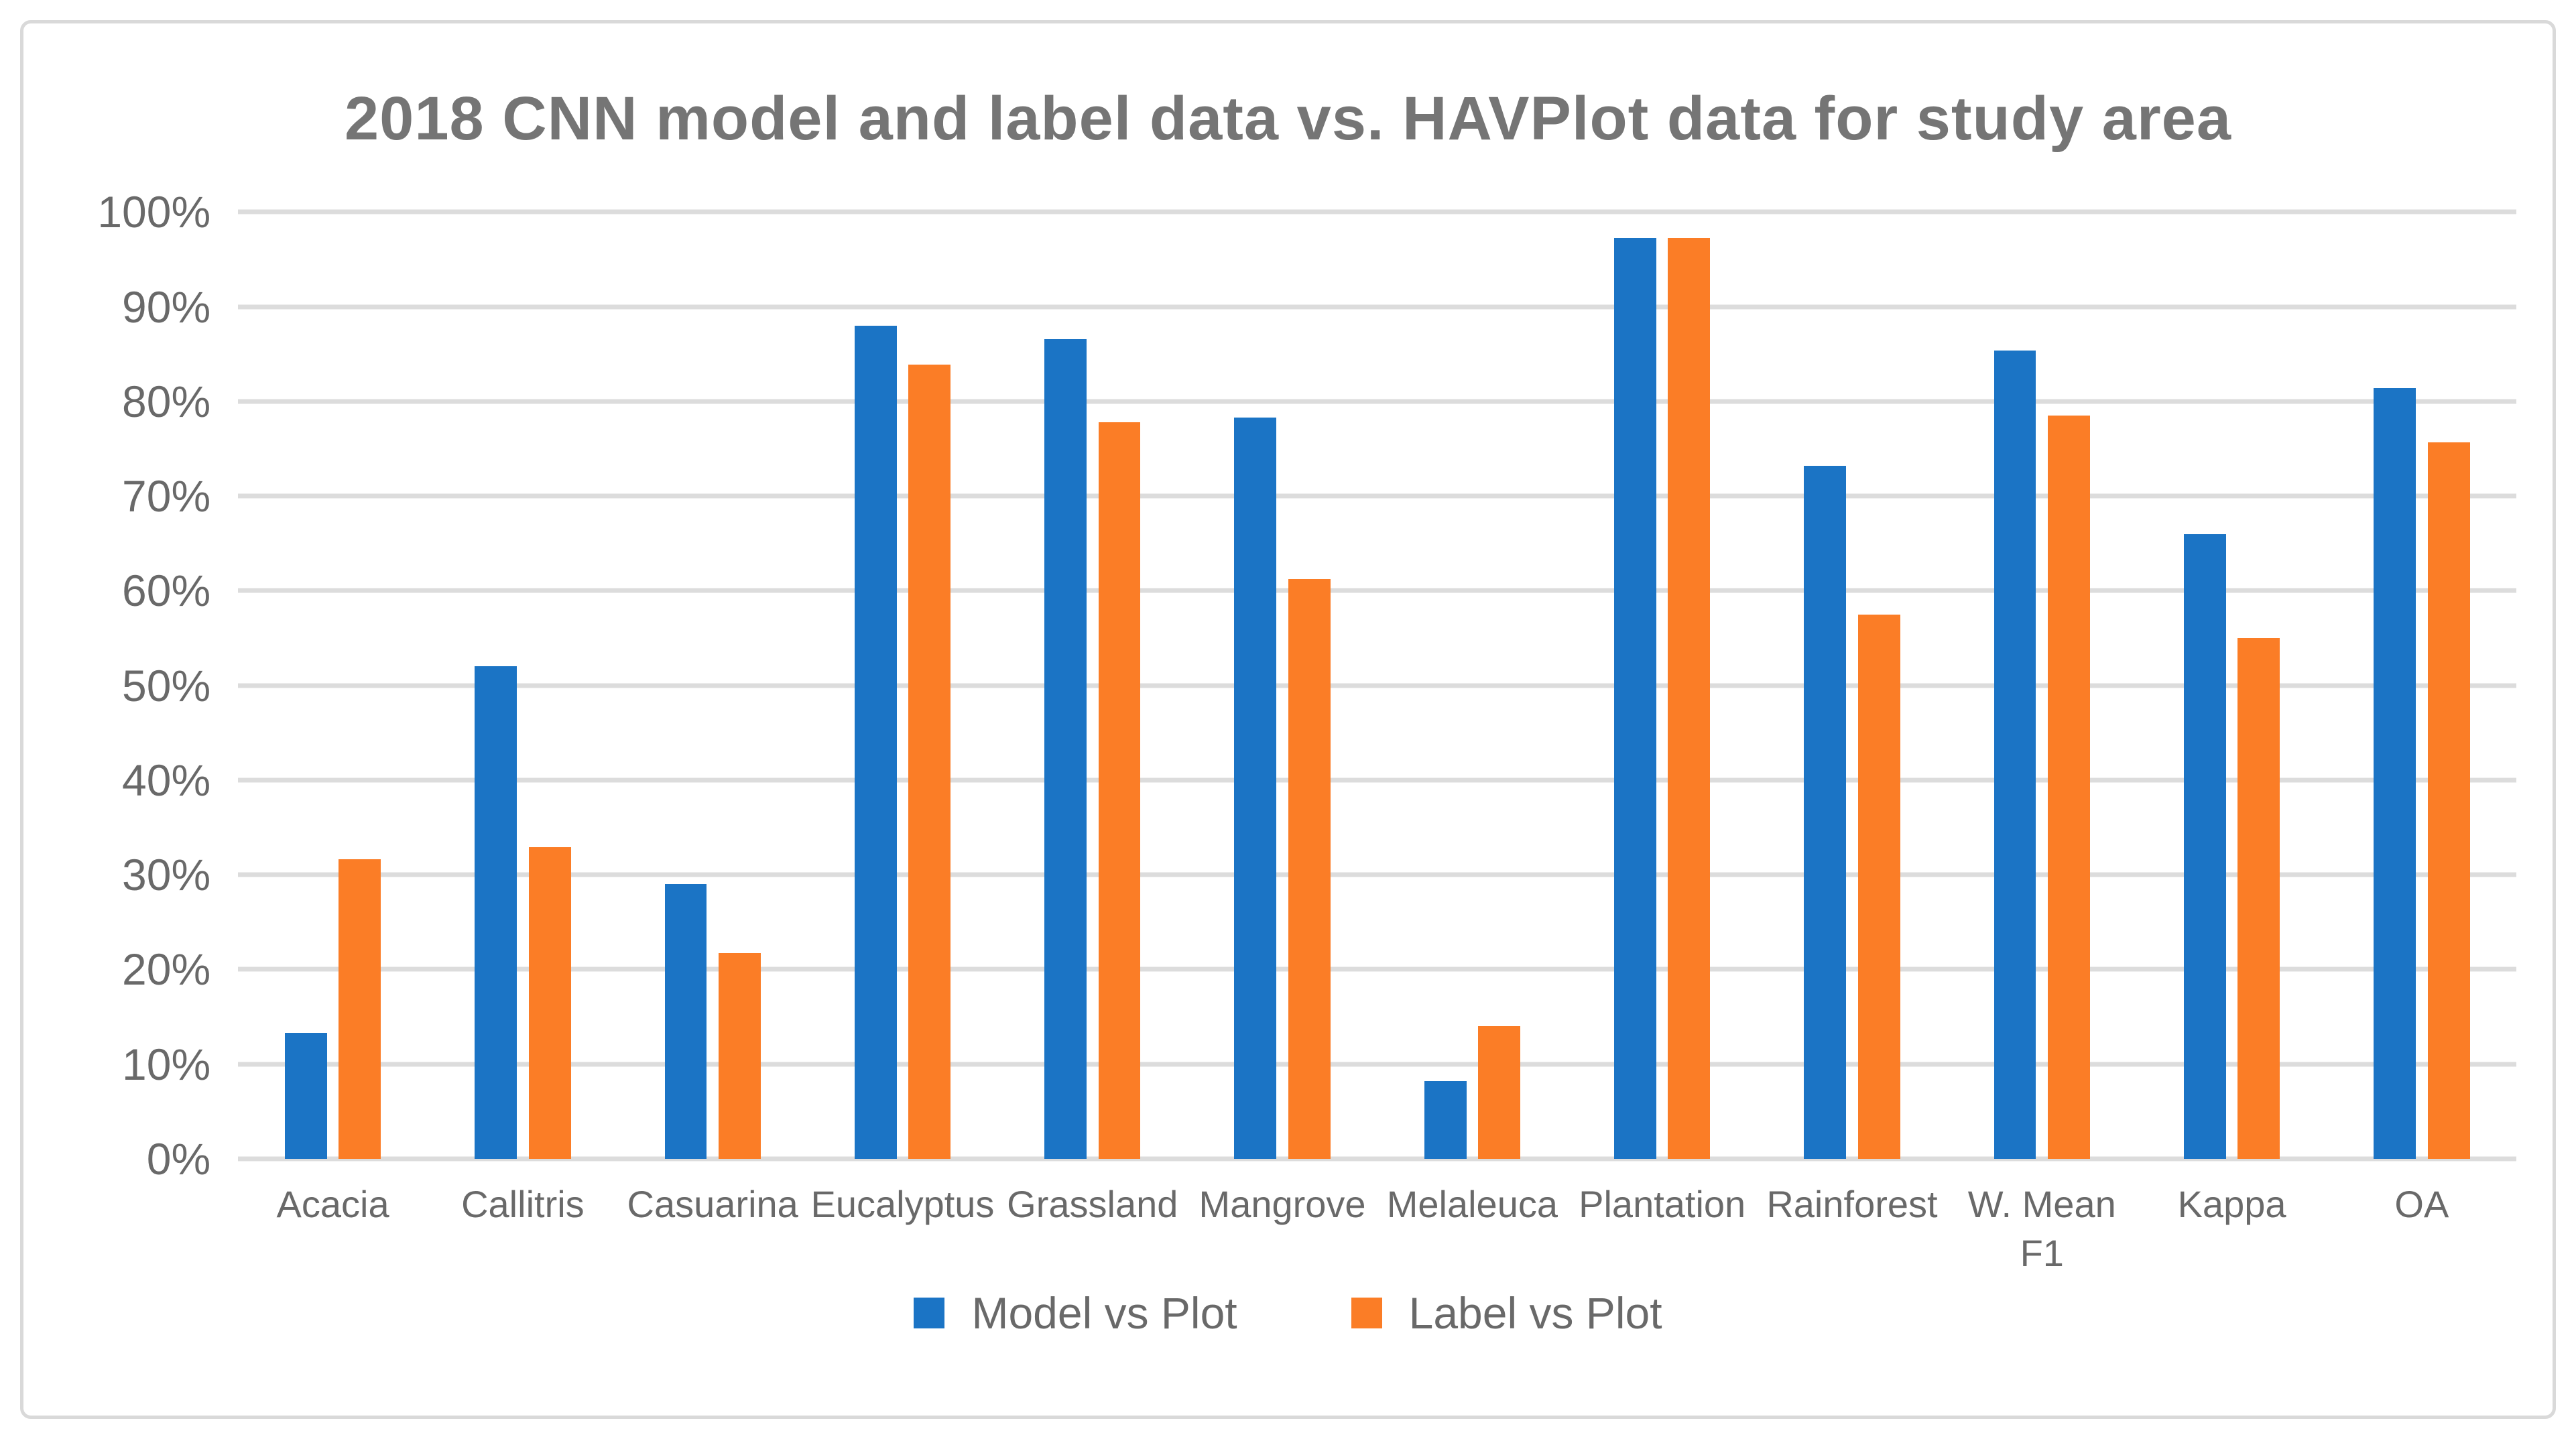 This screenshot has width=2576, height=1439. Describe the element at coordinates (523, 1203) in the screenshot. I see `x-label-callitris: Callitris` at that location.